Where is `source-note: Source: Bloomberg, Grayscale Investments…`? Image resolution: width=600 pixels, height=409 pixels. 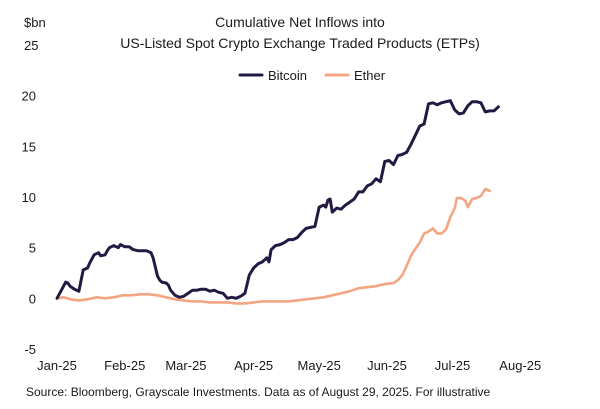 source-note: Source: Bloomberg, Grayscale Investments… is located at coordinates (258, 392).